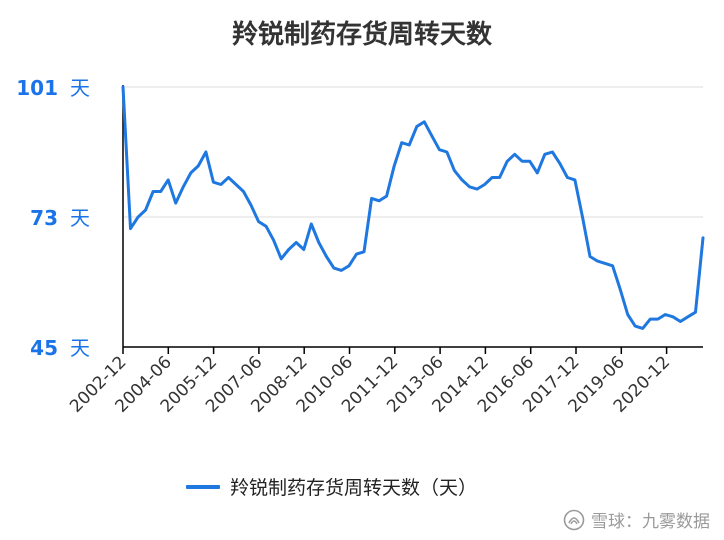 The height and width of the screenshot is (540, 724). Describe the element at coordinates (361, 35) in the screenshot. I see `chart-title: 羚锐制药存货周转天数` at that location.